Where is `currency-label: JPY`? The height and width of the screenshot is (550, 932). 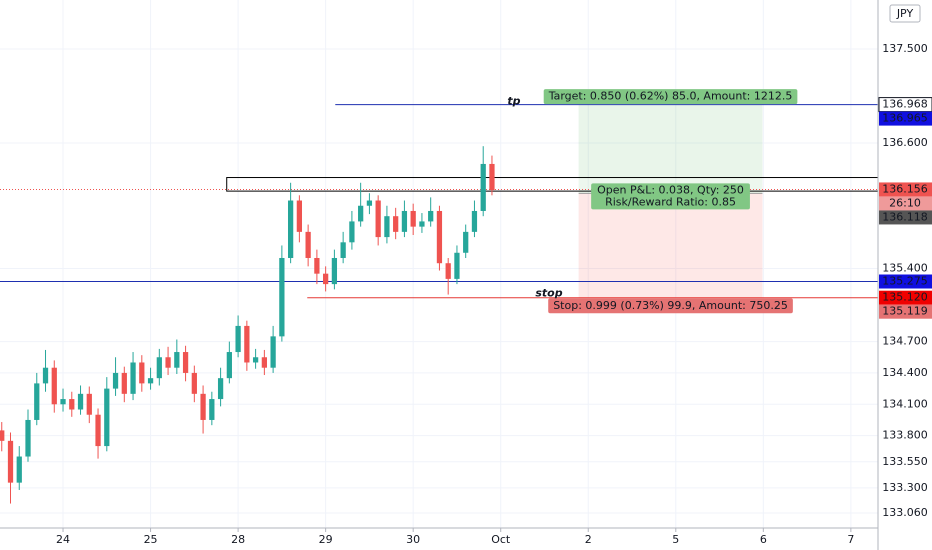
currency-label: JPY is located at coordinates (905, 13).